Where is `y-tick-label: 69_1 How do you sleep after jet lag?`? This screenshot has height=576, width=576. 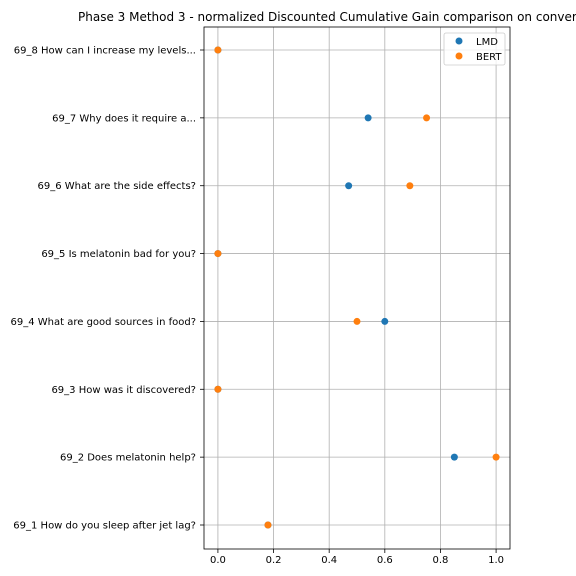
y-tick-label: 69_1 How do you sleep after jet lag? is located at coordinates (104, 526).